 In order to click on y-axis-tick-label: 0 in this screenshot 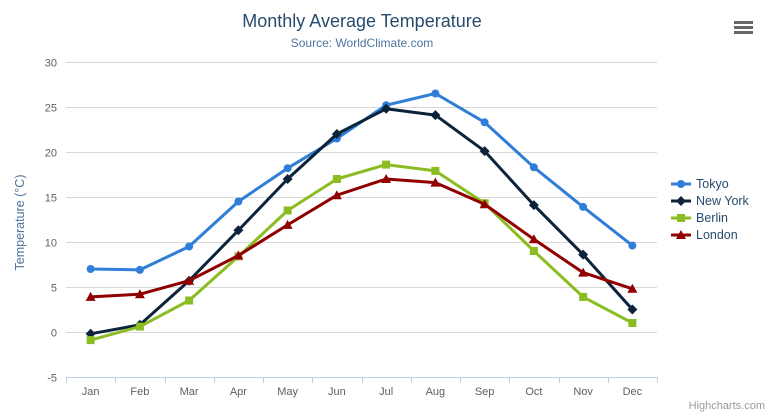, I will do `click(54, 334)`.